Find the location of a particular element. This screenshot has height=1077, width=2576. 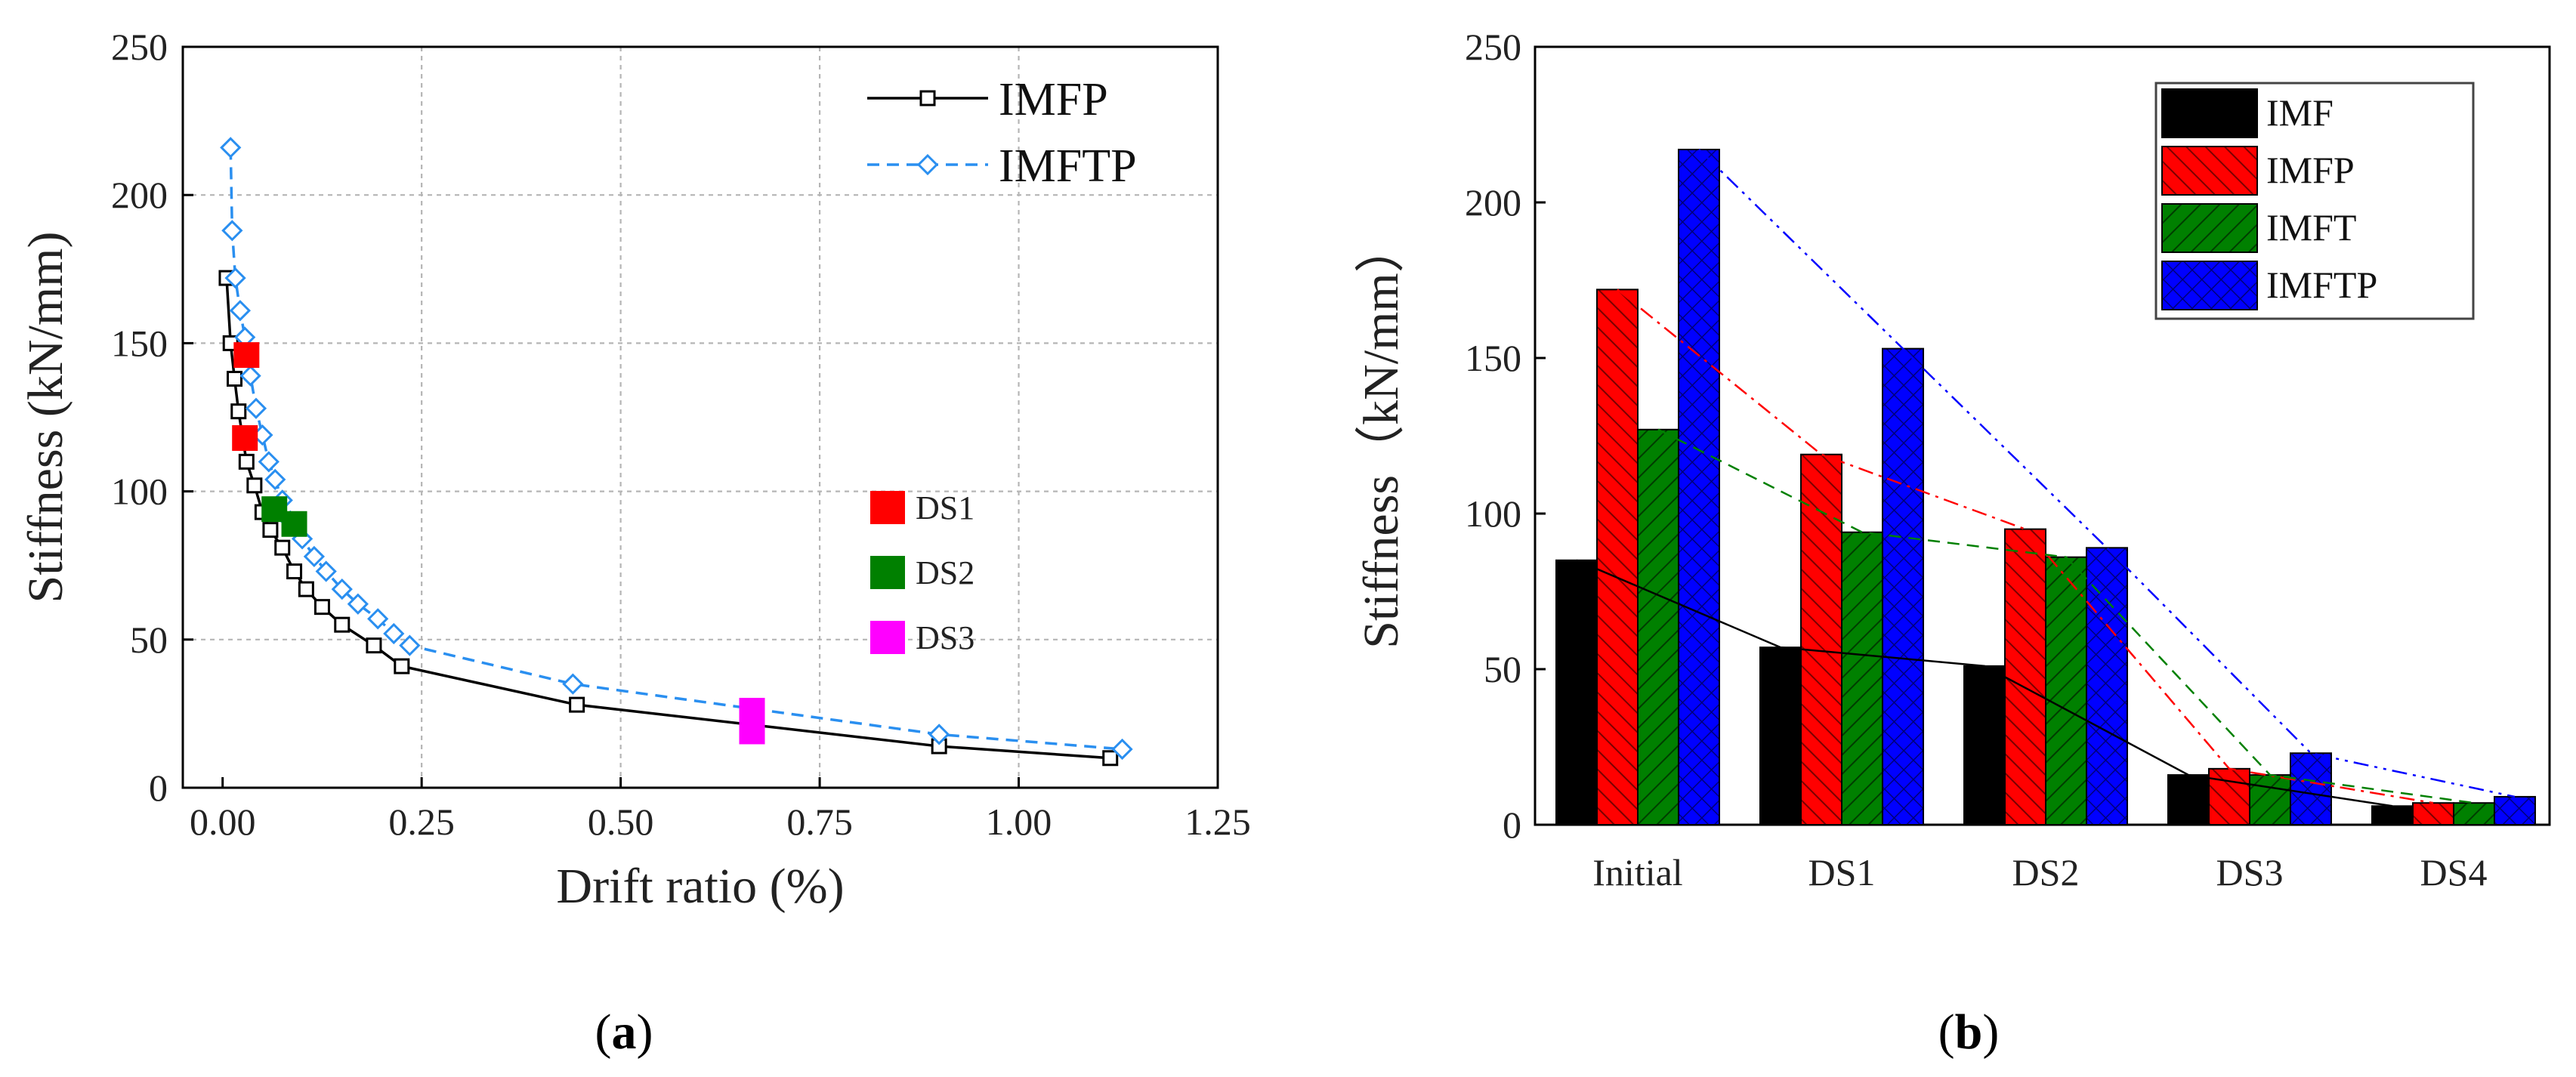

y-tick-label: 200 is located at coordinates (1493, 202).